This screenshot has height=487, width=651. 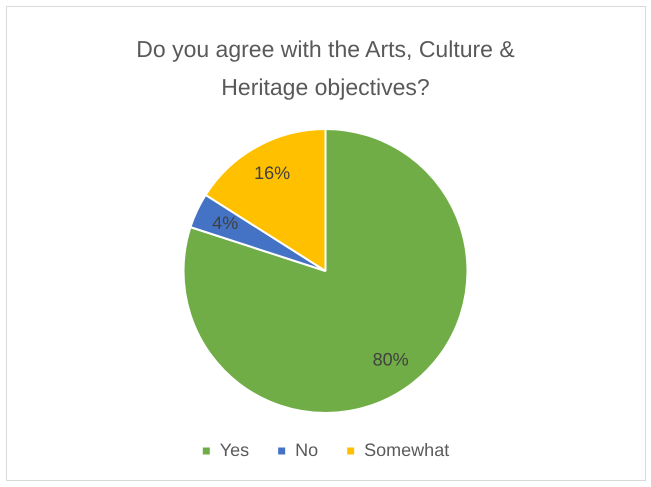 What do you see at coordinates (390, 360) in the screenshot?
I see `data-label: 80%` at bounding box center [390, 360].